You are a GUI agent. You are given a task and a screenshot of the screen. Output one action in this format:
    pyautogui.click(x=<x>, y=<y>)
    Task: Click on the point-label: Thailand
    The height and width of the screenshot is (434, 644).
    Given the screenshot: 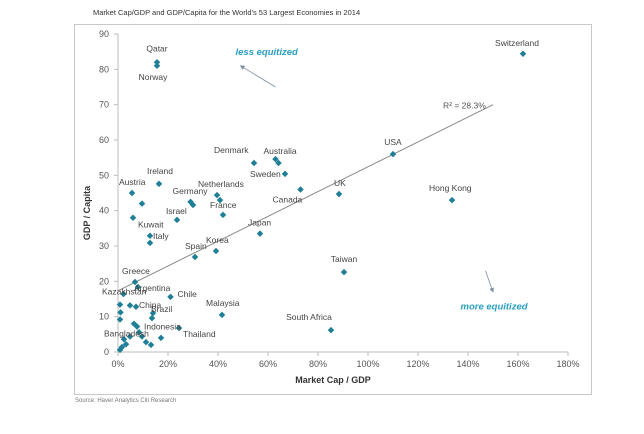 What is the action you would take?
    pyautogui.click(x=199, y=334)
    